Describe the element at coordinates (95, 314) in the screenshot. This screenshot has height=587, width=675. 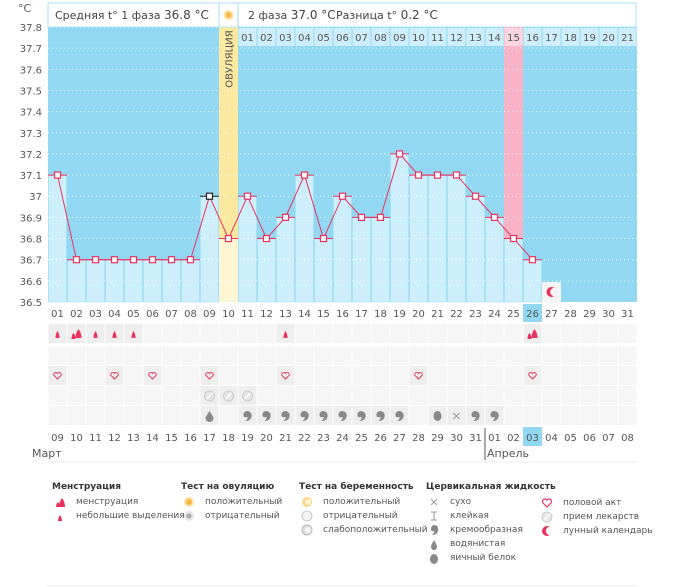
I see `cycle-day-label: 03` at that location.